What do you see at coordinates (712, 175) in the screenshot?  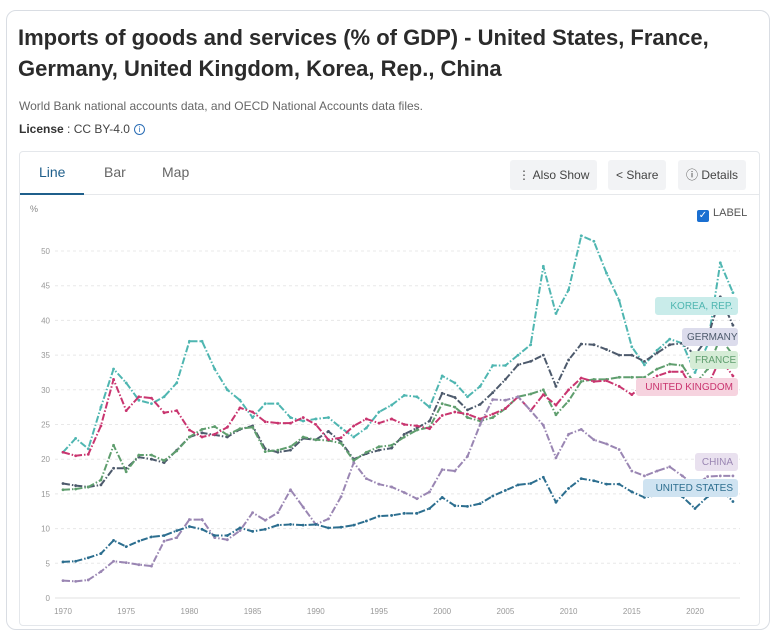 I see `details-button: ⓘ Details` at bounding box center [712, 175].